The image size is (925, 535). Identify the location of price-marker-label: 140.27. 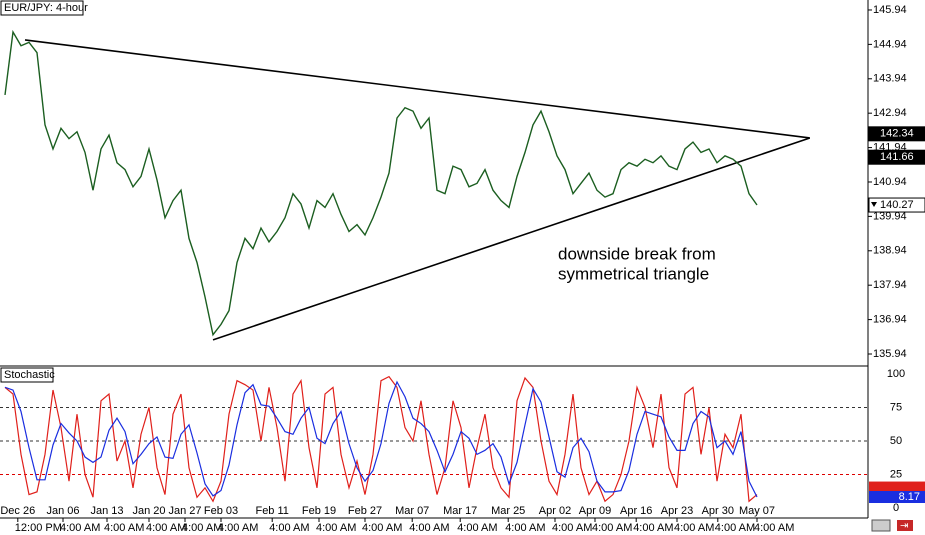
(897, 205).